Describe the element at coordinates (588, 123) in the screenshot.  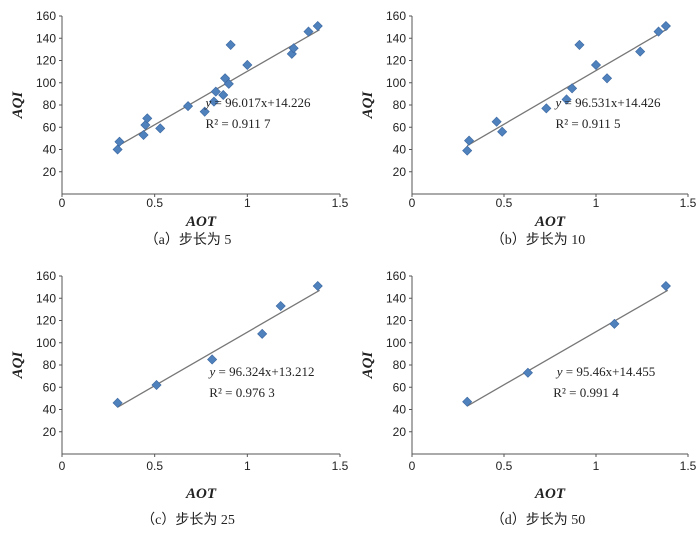
I see `r-squared-label: R² = 0.911 5` at that location.